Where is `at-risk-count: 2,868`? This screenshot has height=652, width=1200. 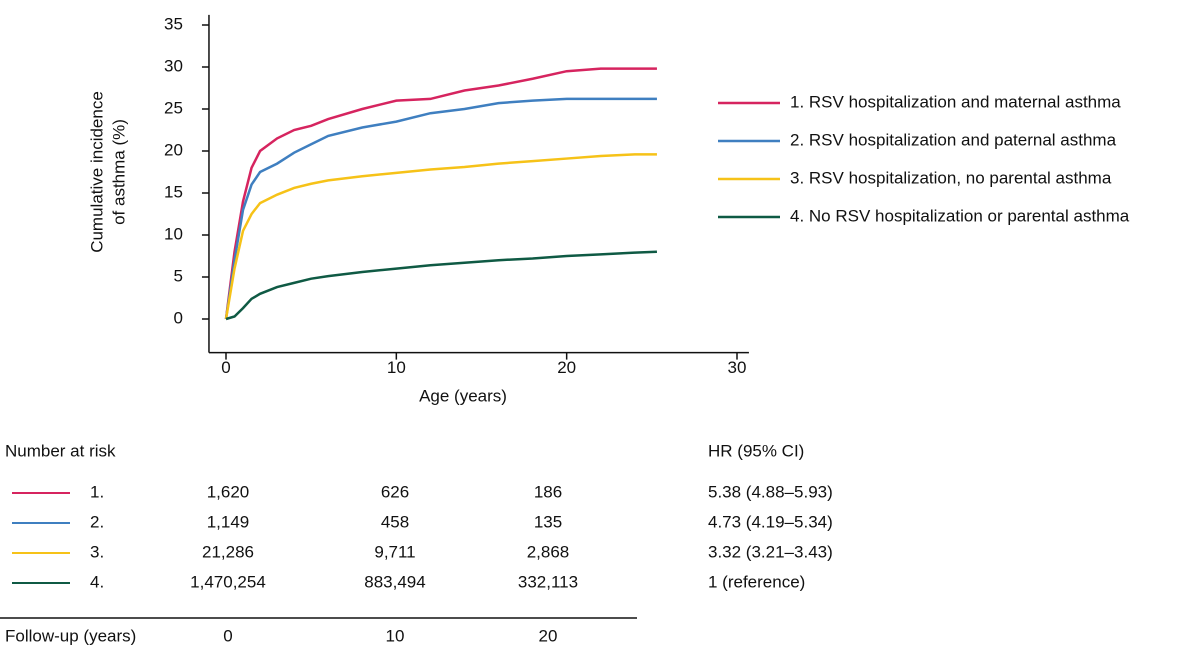
at-risk-count: 2,868 is located at coordinates (548, 551).